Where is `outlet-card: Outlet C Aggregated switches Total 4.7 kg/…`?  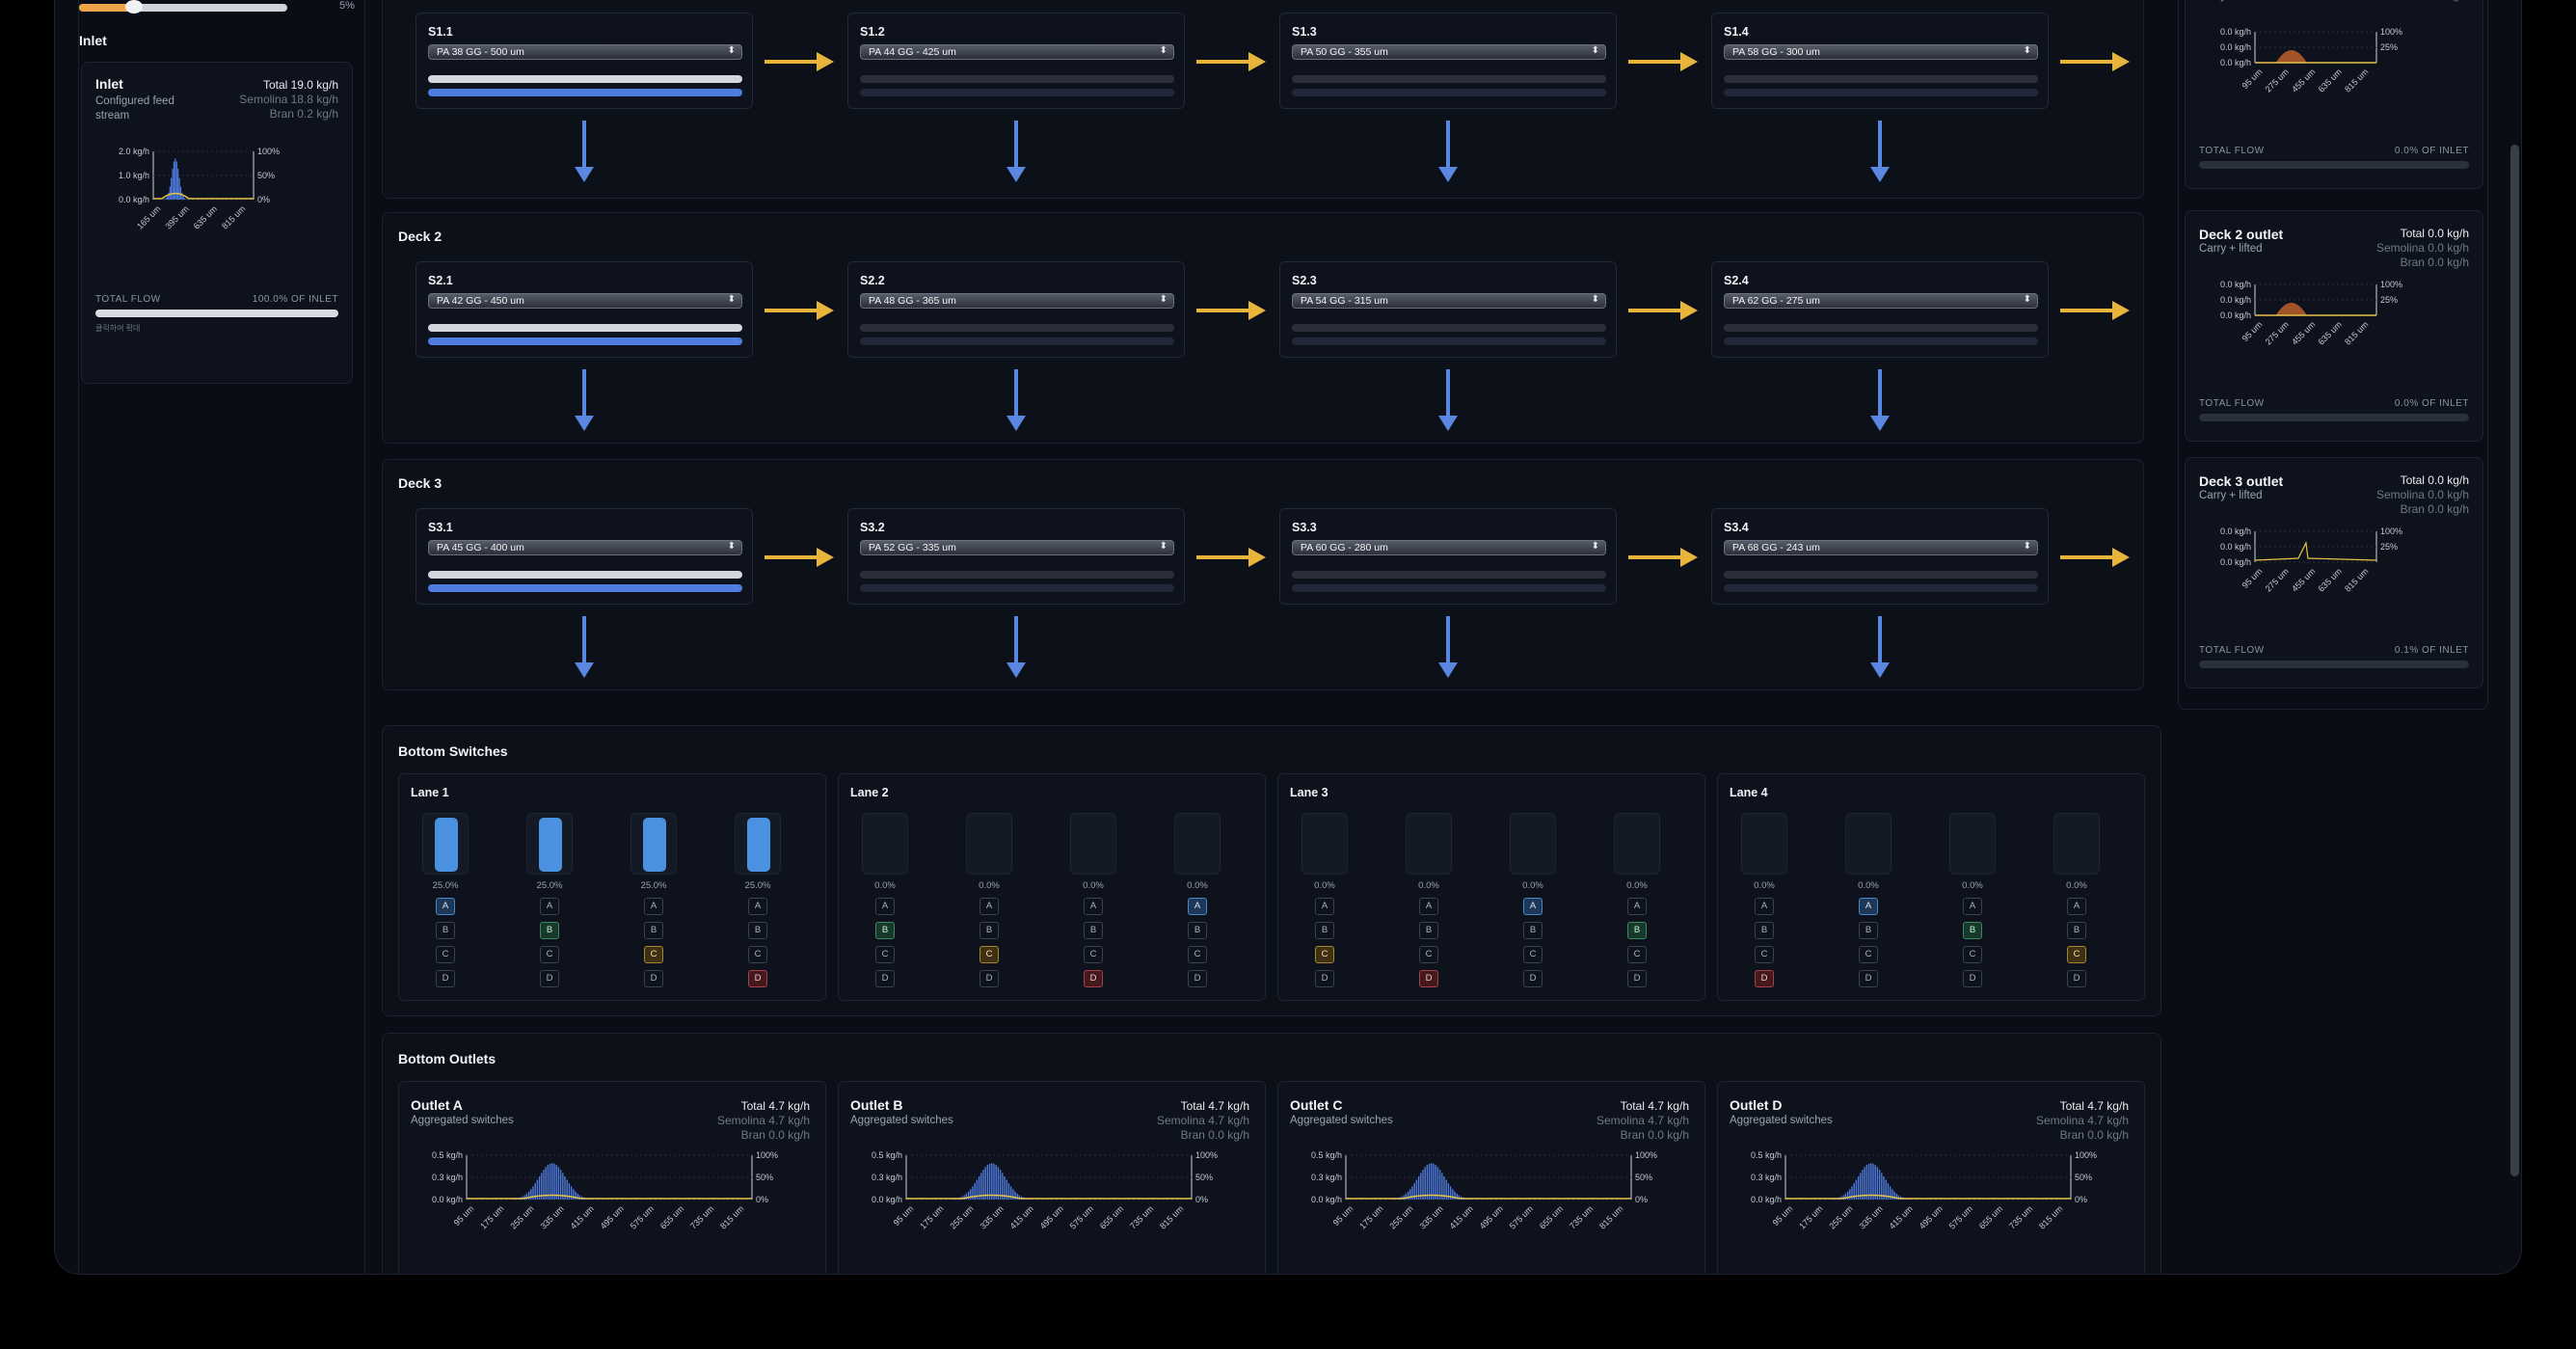
outlet-card: Outlet C Aggregated switches Total 4.7 kg/… is located at coordinates (1491, 1177).